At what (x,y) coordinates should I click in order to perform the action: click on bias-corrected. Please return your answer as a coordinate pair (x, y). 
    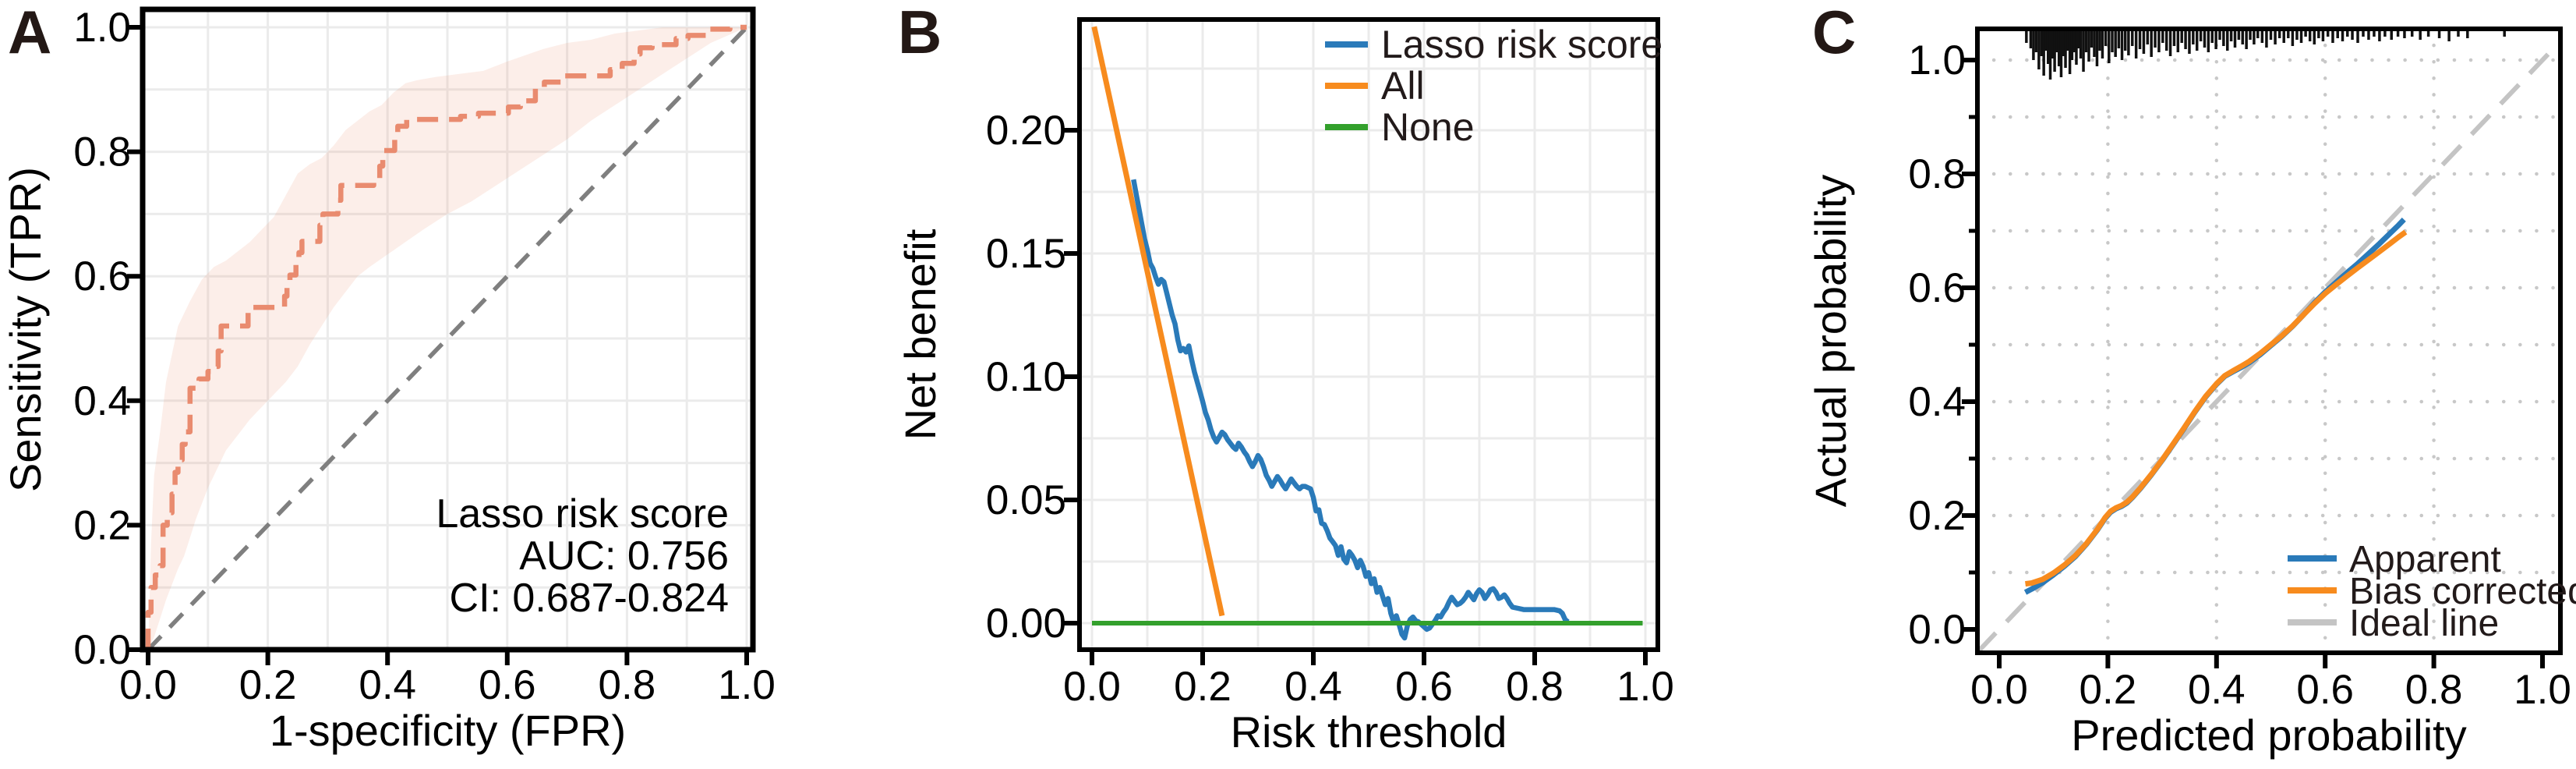
    Looking at the image, I should click on (2216, 408).